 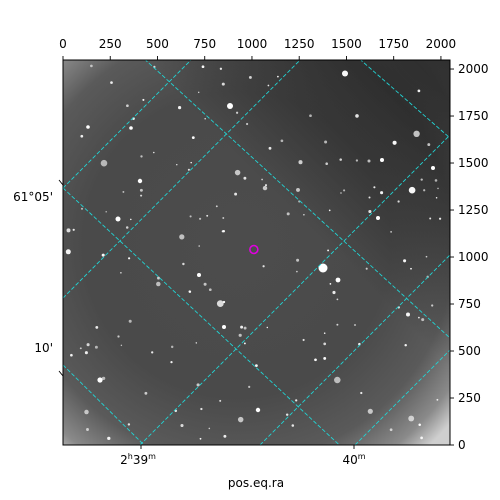 What do you see at coordinates (256, 483) in the screenshot?
I see `x-axis-title: pos.eq.ra` at bounding box center [256, 483].